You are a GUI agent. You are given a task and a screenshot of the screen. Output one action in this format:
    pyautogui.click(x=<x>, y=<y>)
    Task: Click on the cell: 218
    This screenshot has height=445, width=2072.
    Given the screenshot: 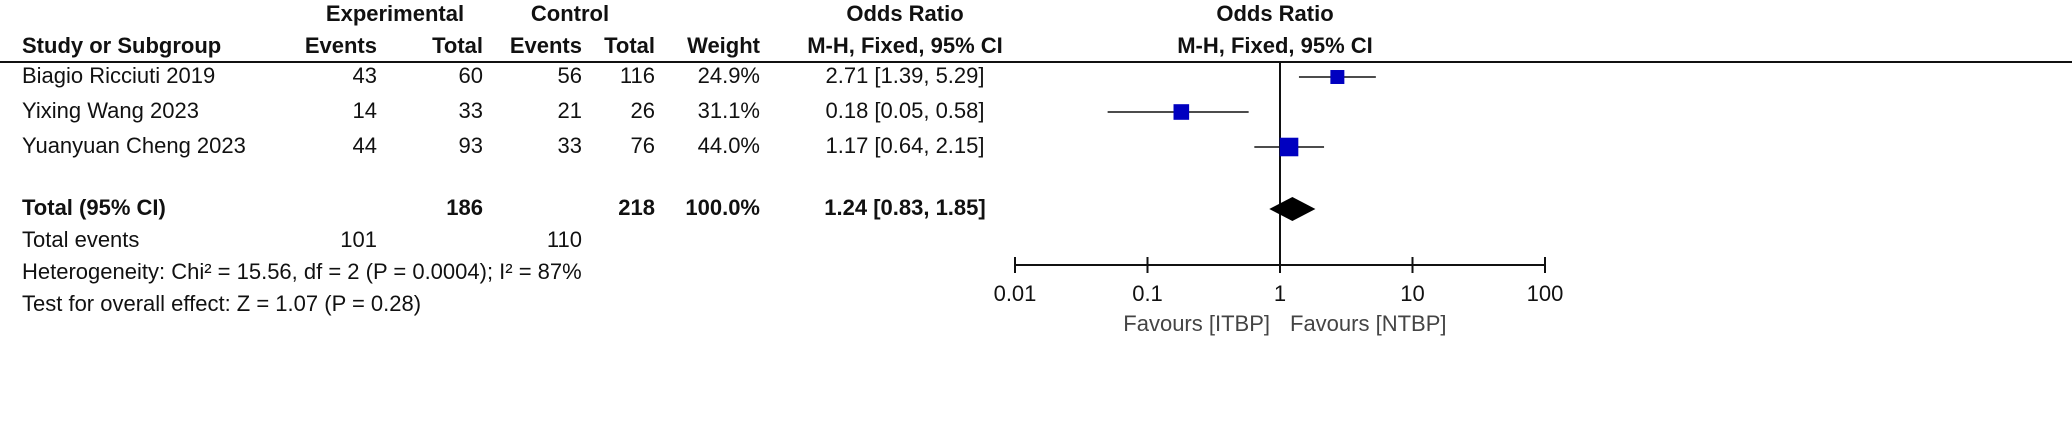 What is the action you would take?
    pyautogui.click(x=636, y=207)
    